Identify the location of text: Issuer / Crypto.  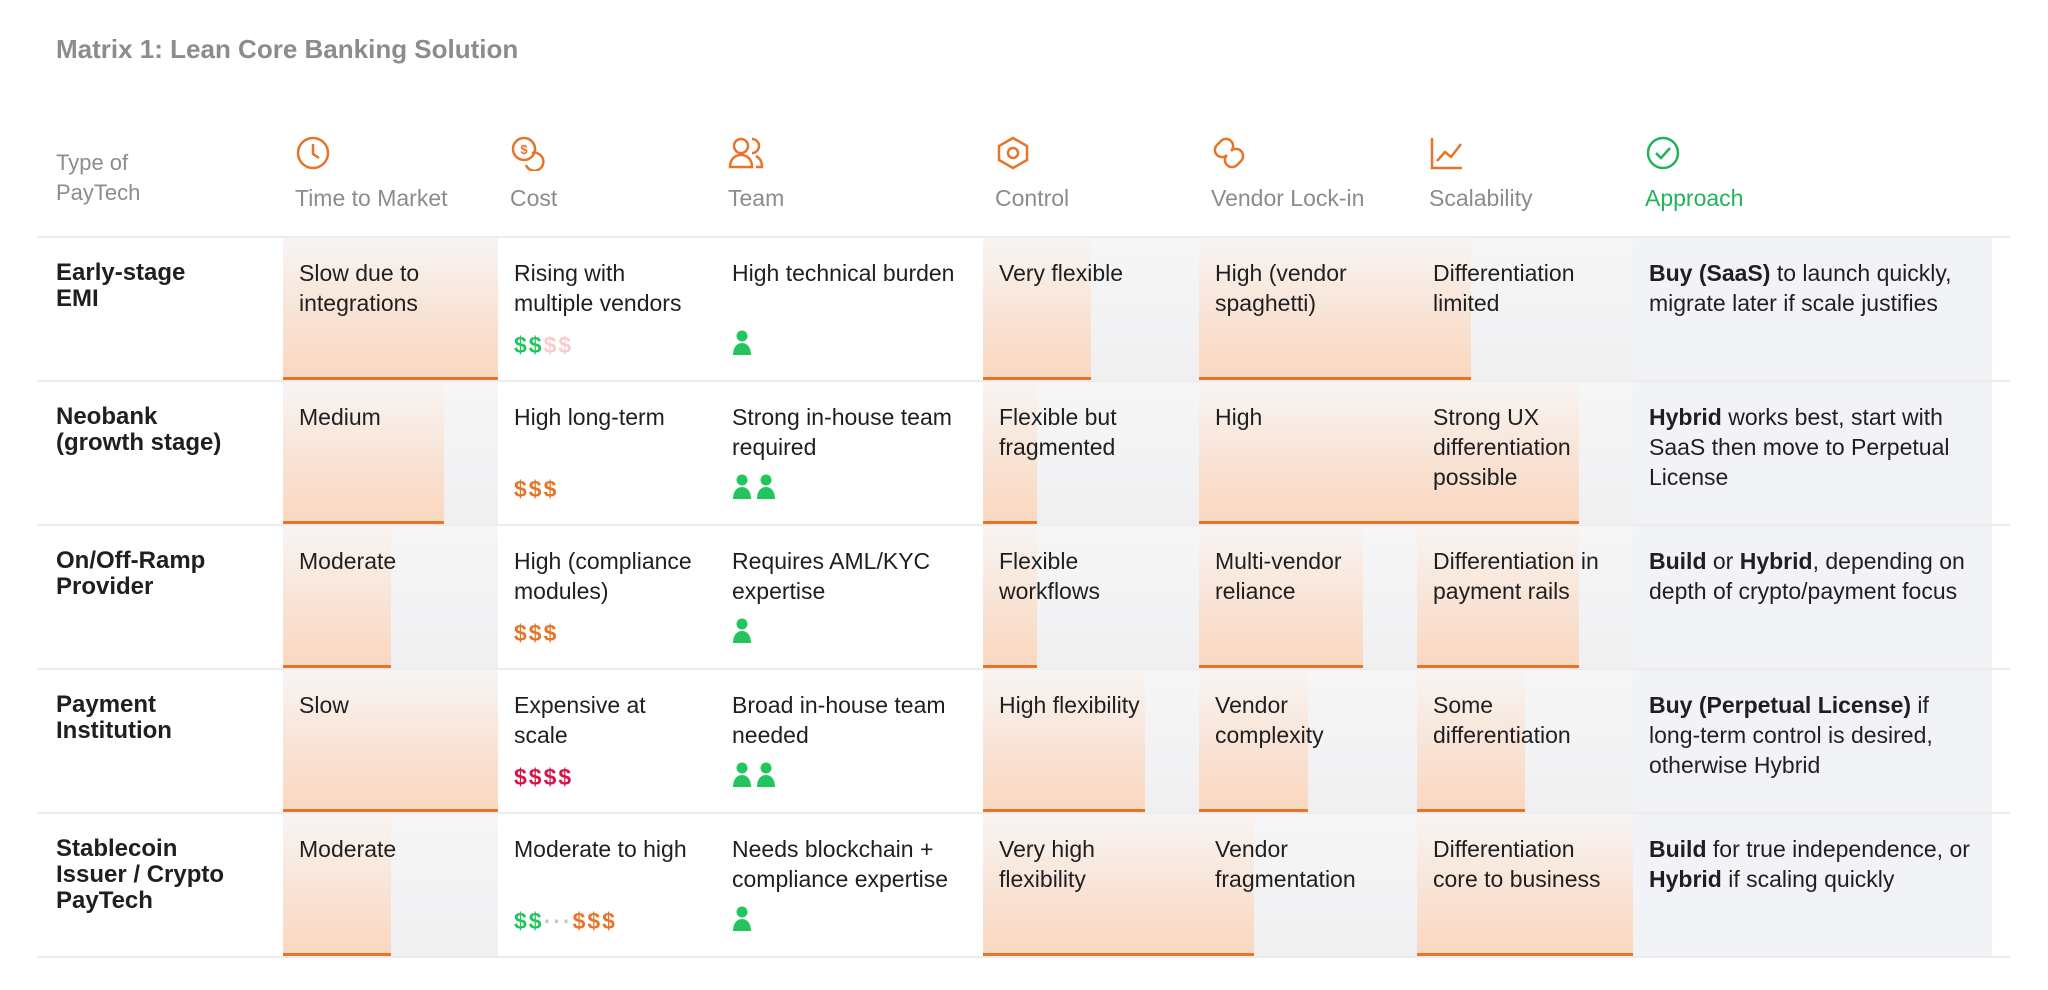
(140, 874).